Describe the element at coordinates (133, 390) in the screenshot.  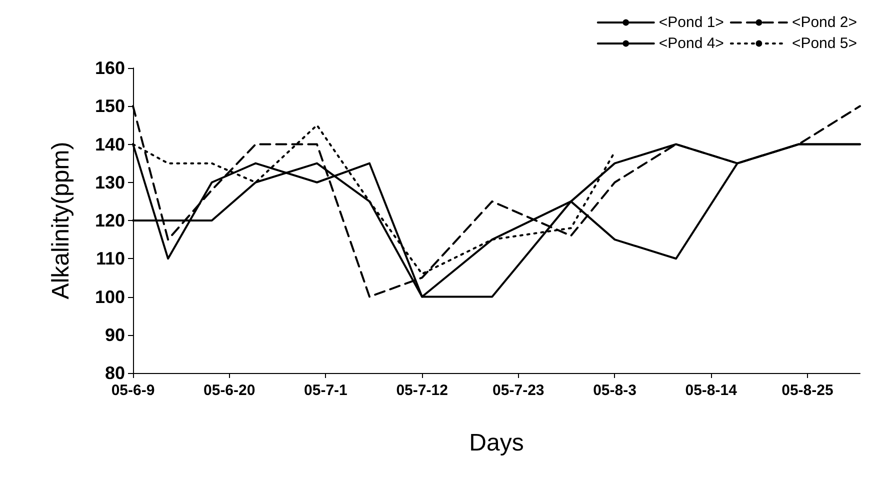
I see `x-tick-label: 05-6-9` at that location.